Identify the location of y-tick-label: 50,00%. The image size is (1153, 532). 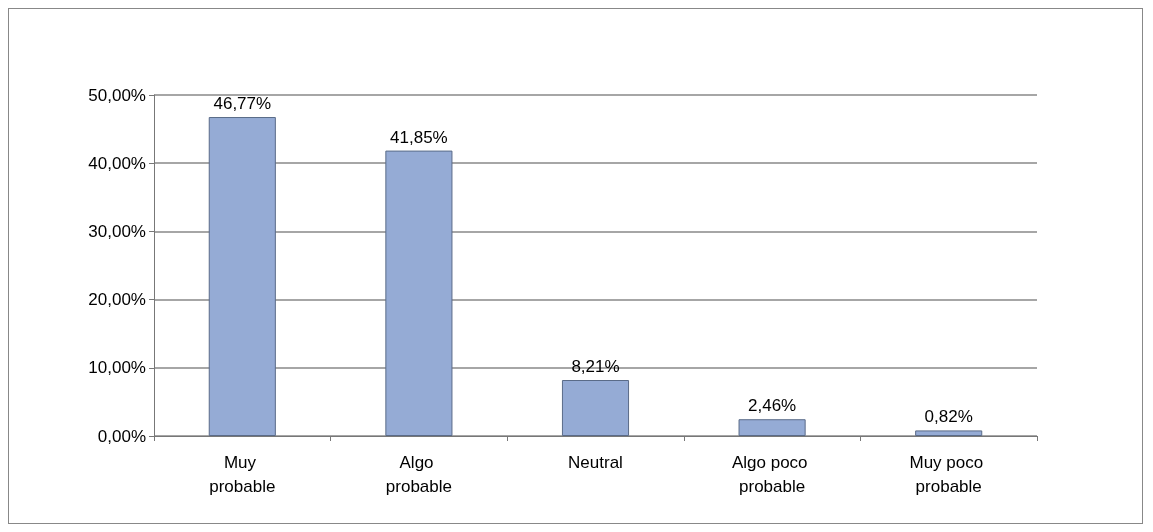
(117, 95).